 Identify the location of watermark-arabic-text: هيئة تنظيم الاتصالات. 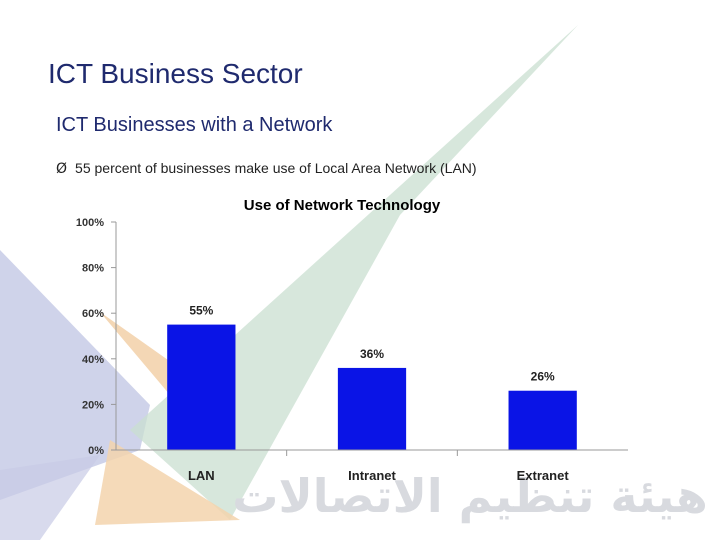
(469, 496).